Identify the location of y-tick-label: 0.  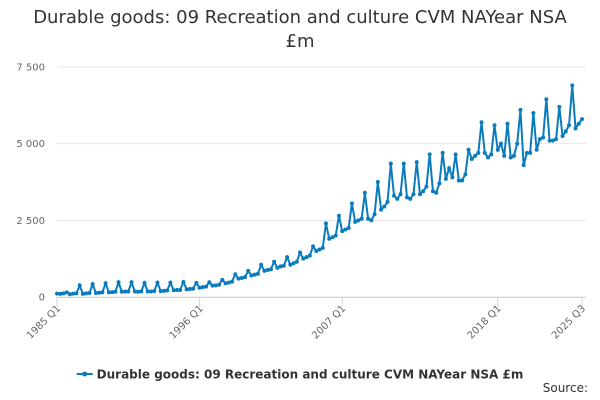
(42, 298).